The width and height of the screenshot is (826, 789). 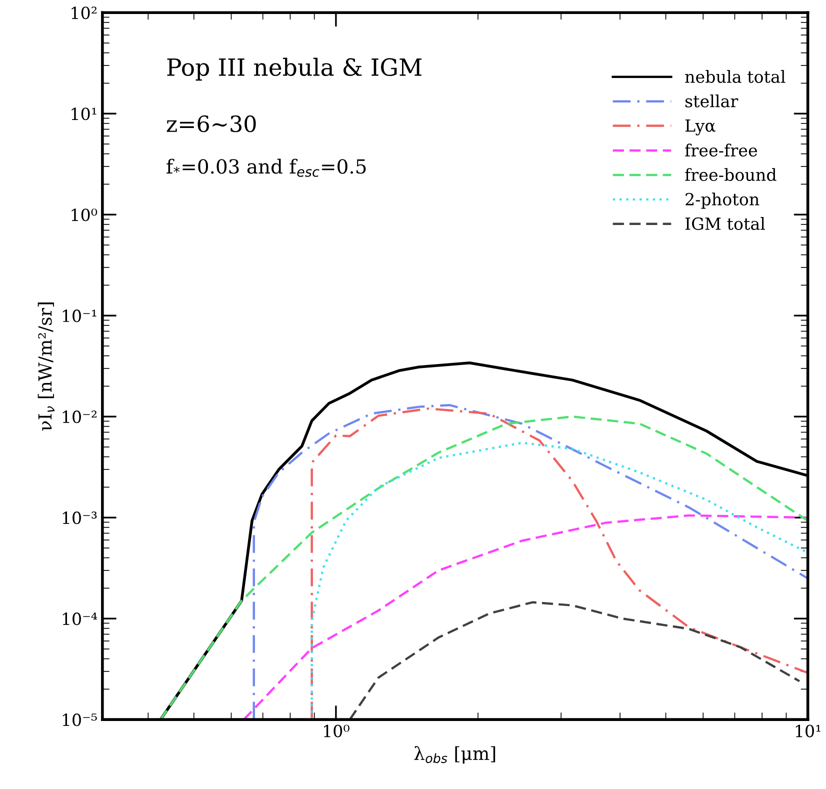 What do you see at coordinates (46, 366) in the screenshot?
I see `y-axis-title: νI$_{ν}$ [nW/m²/sr]` at bounding box center [46, 366].